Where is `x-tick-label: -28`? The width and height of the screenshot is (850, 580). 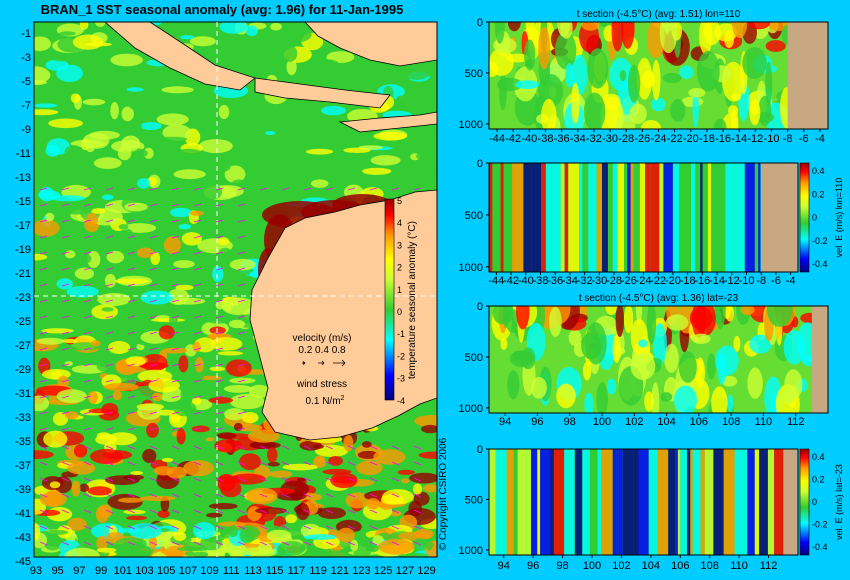 x-tick-label: -28 is located at coordinates (626, 139).